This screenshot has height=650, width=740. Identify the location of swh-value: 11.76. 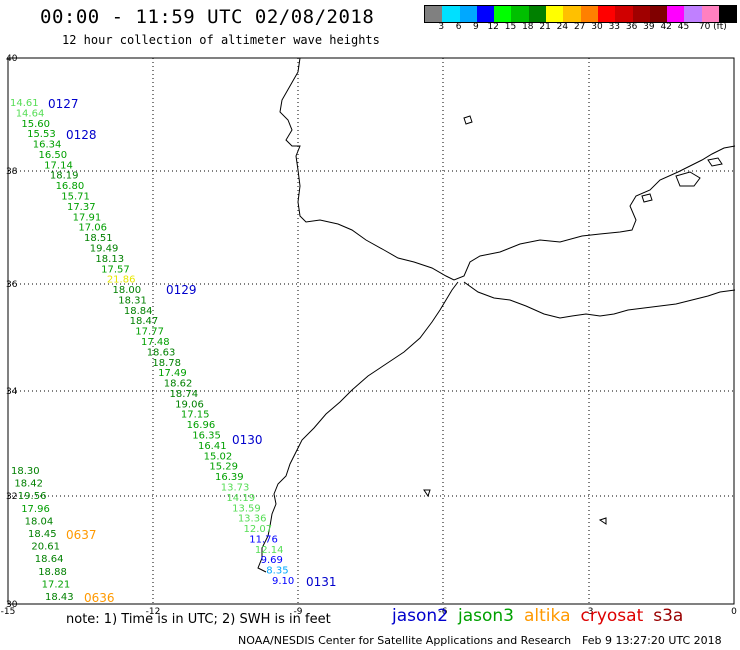
(263, 539).